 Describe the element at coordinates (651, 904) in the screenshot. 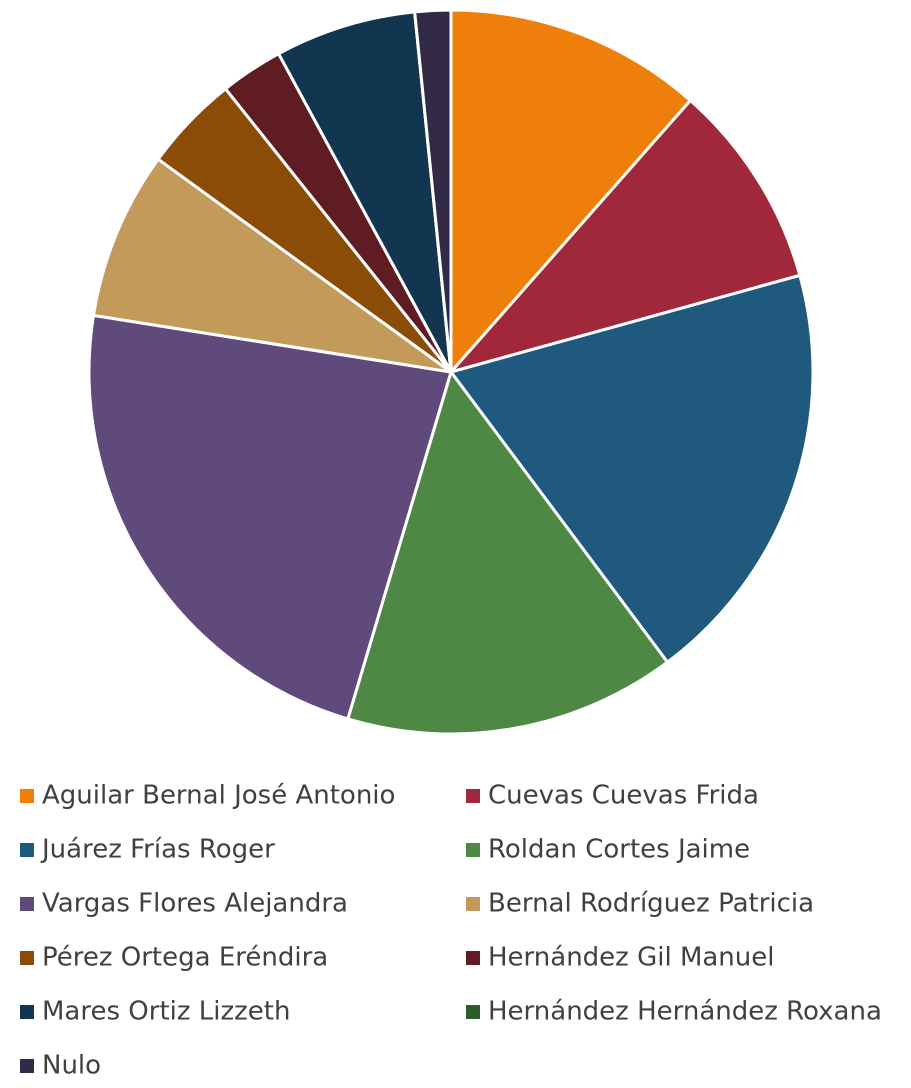

I see `legend-label: Bernal Rodríguez Patricia` at that location.